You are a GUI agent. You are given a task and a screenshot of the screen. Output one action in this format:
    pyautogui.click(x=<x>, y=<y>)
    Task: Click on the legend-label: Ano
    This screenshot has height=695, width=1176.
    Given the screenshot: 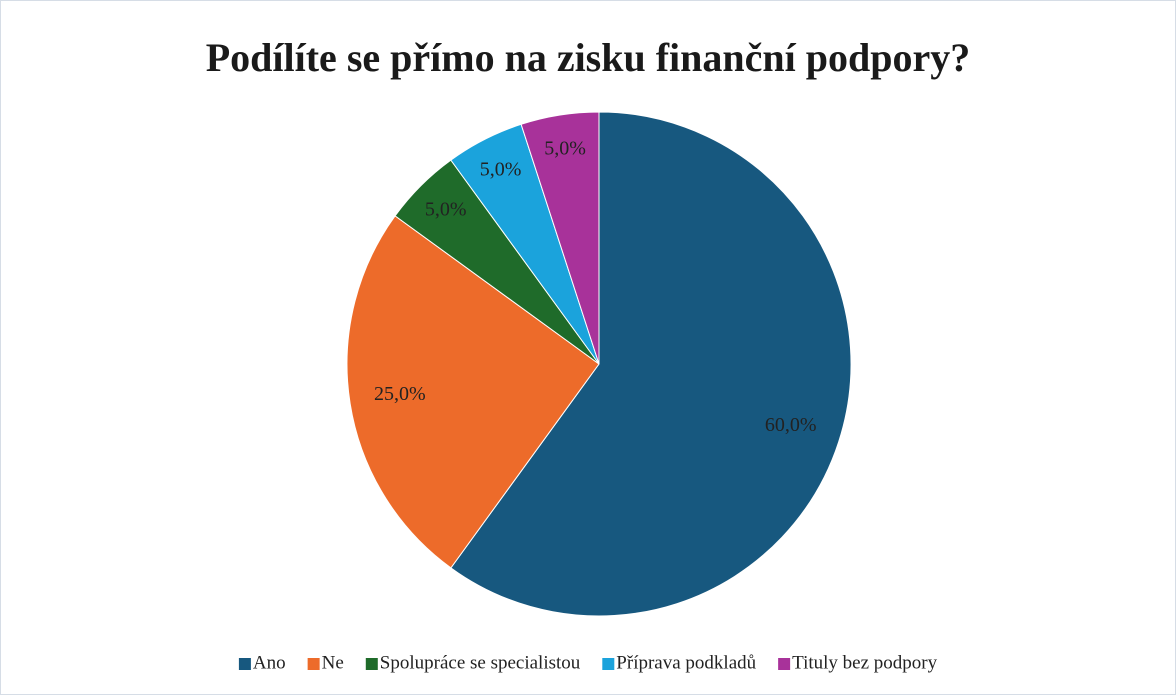 What is the action you would take?
    pyautogui.click(x=269, y=662)
    